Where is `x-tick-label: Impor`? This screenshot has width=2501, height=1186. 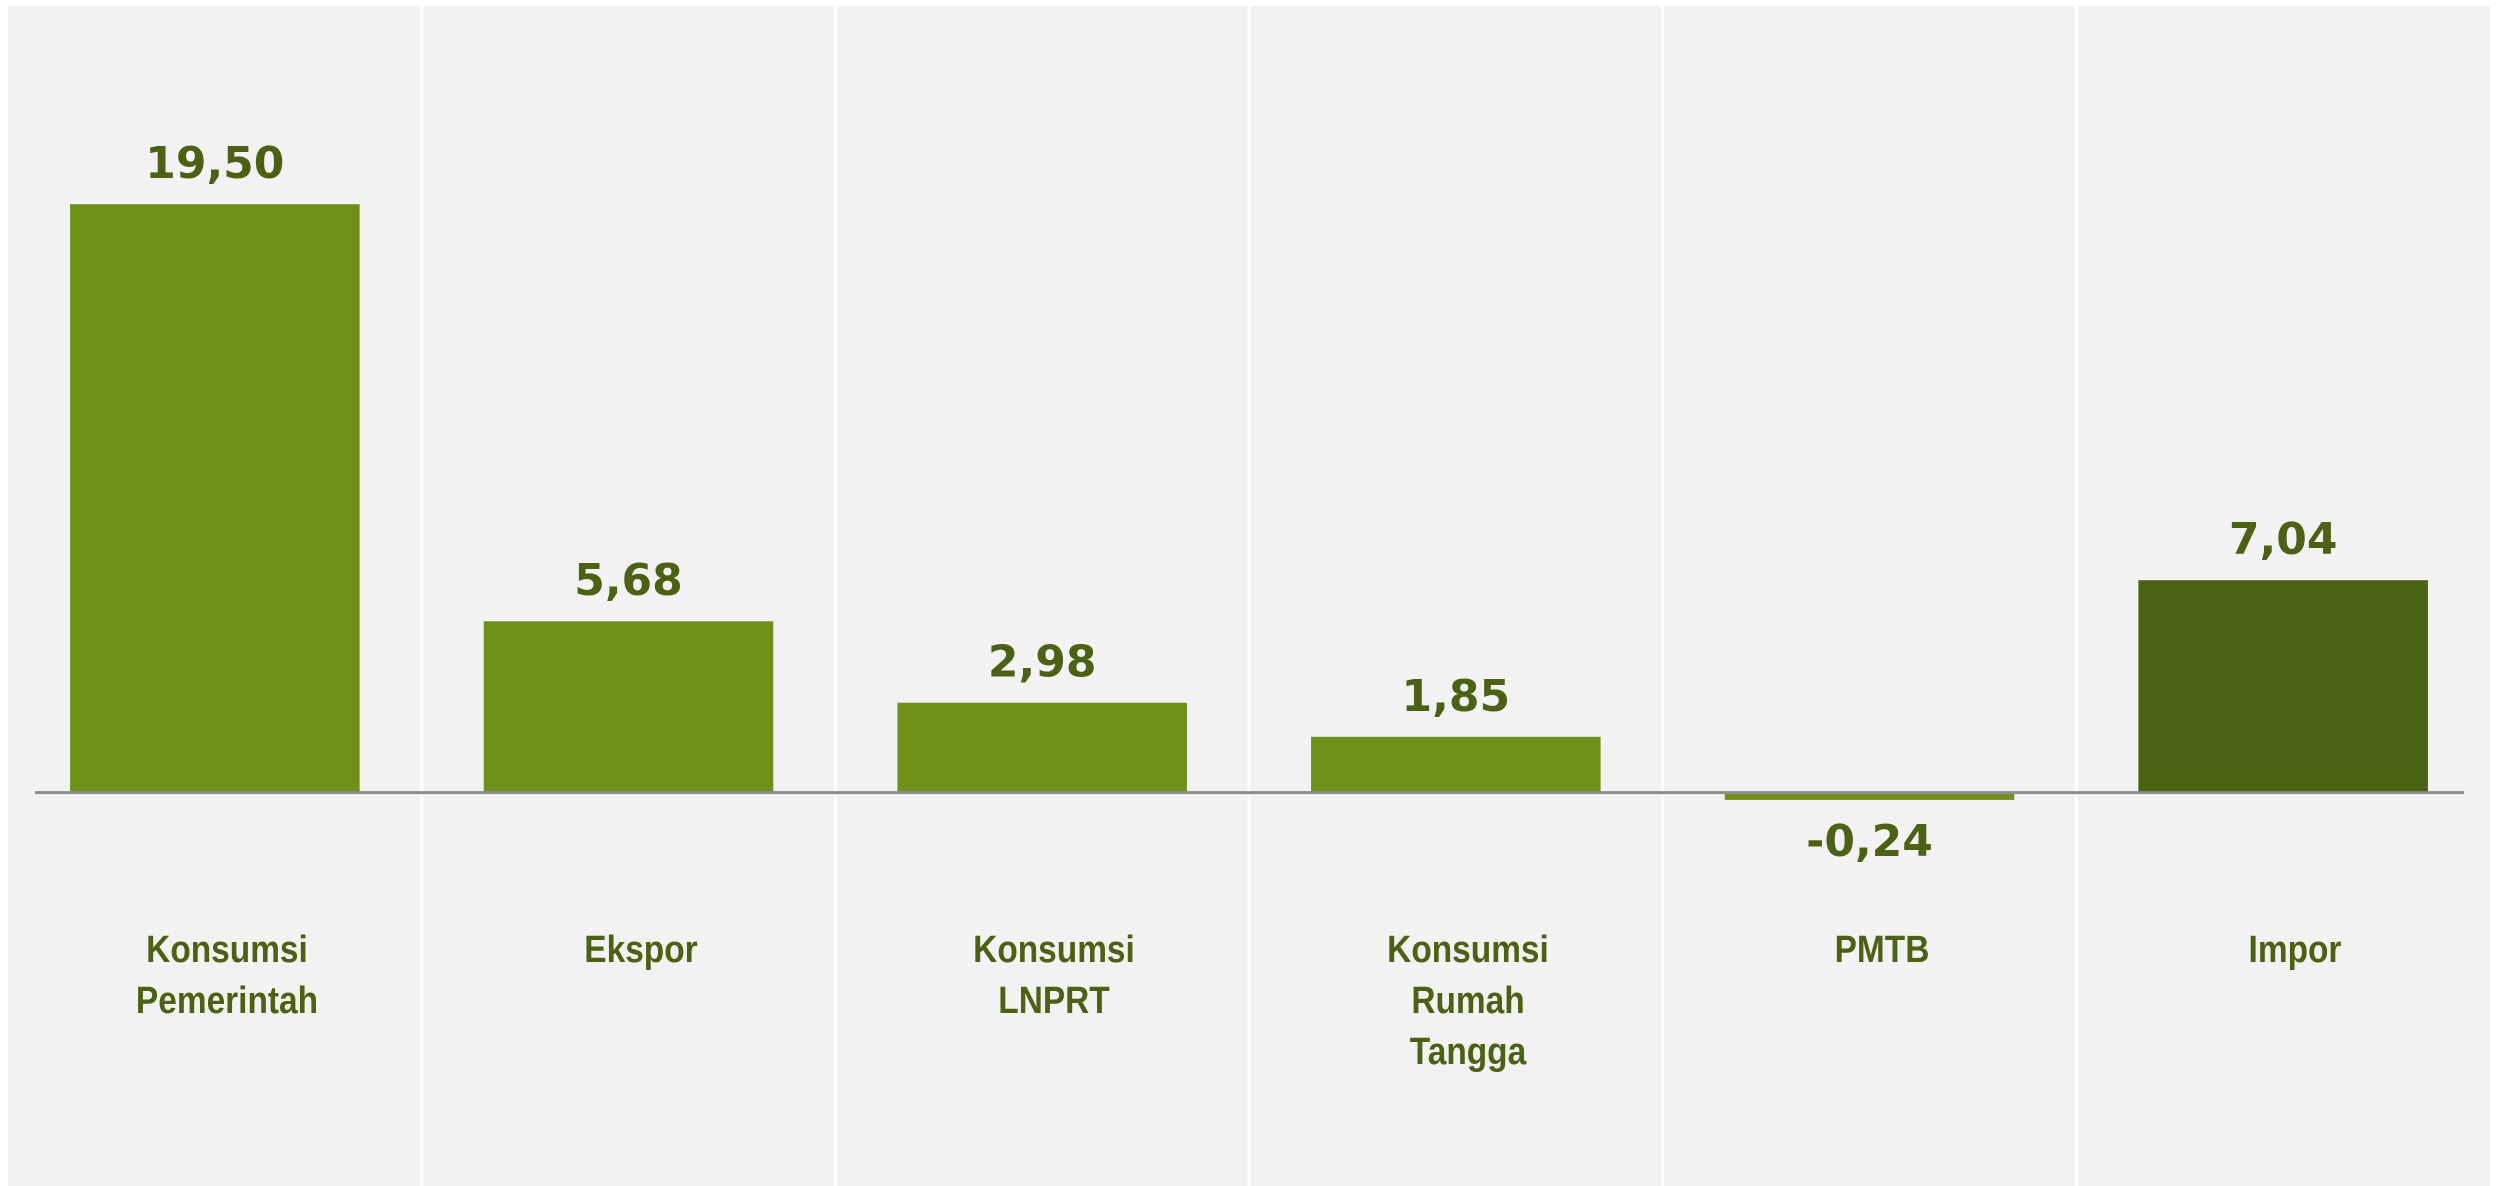 x-tick-label: Impor is located at coordinates (2295, 950).